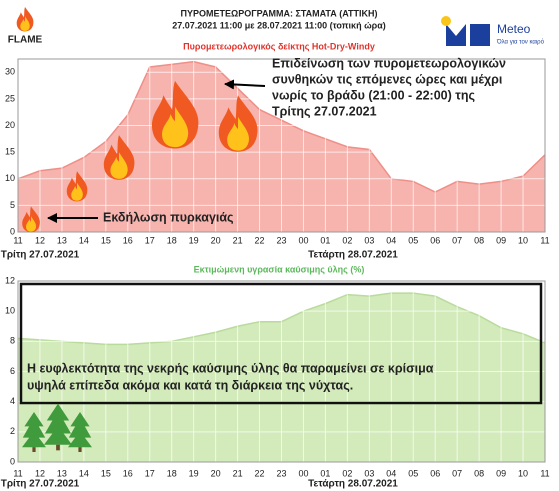  What do you see at coordinates (10, 98) in the screenshot?
I see `y-tick-label: 25` at bounding box center [10, 98].